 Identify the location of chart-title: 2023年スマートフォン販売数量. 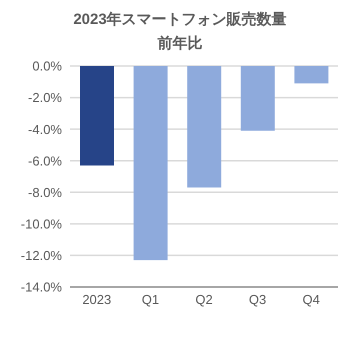
(180, 20).